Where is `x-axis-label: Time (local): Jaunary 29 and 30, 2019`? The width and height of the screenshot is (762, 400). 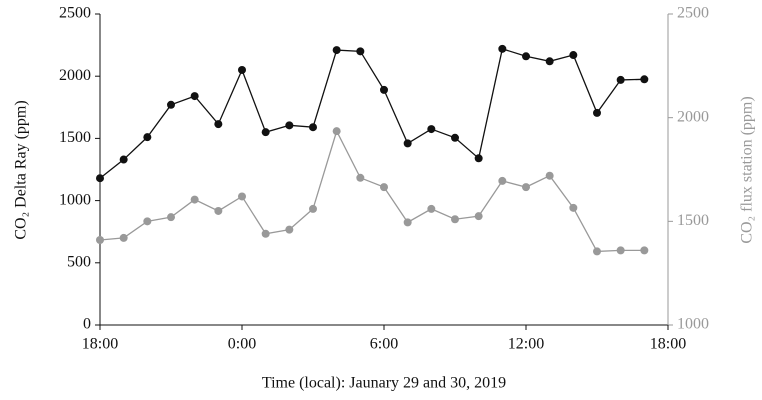
x-axis-label: Time (local): Jaunary 29 and 30, 2019 is located at coordinates (384, 383).